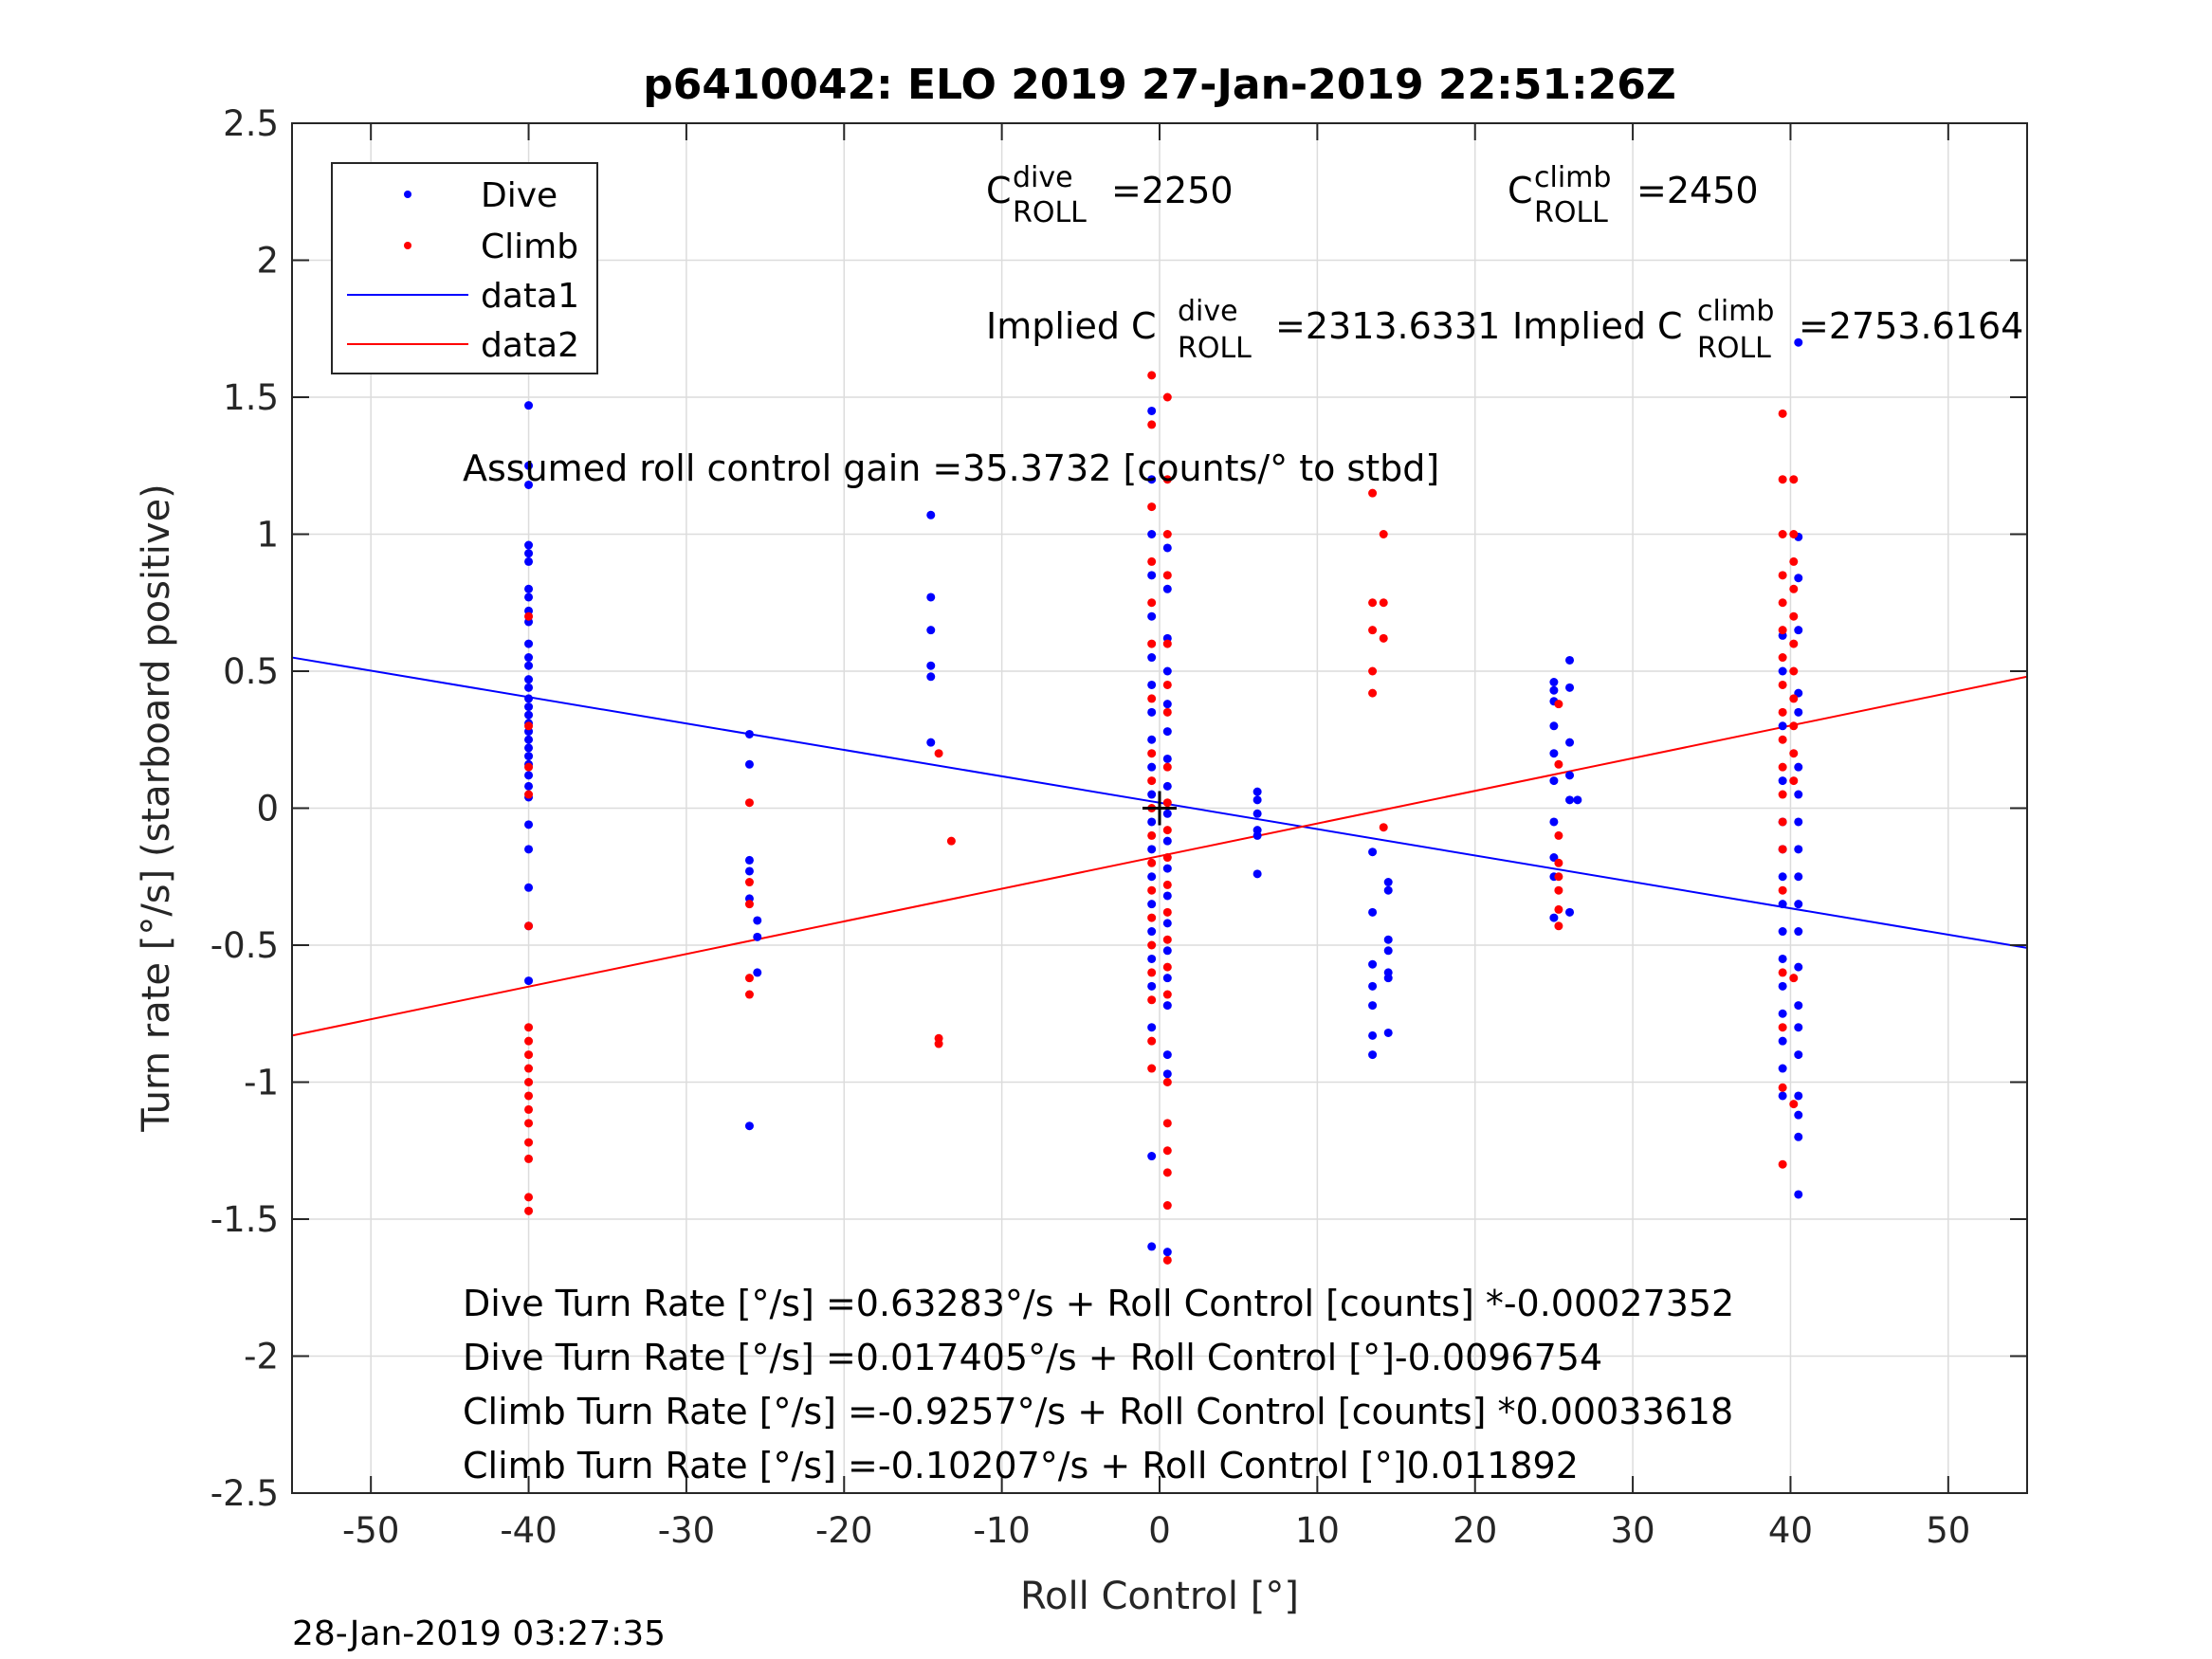 The width and height of the screenshot is (2212, 1659). Describe the element at coordinates (1160, 808) in the screenshot. I see `center-marker` at that location.